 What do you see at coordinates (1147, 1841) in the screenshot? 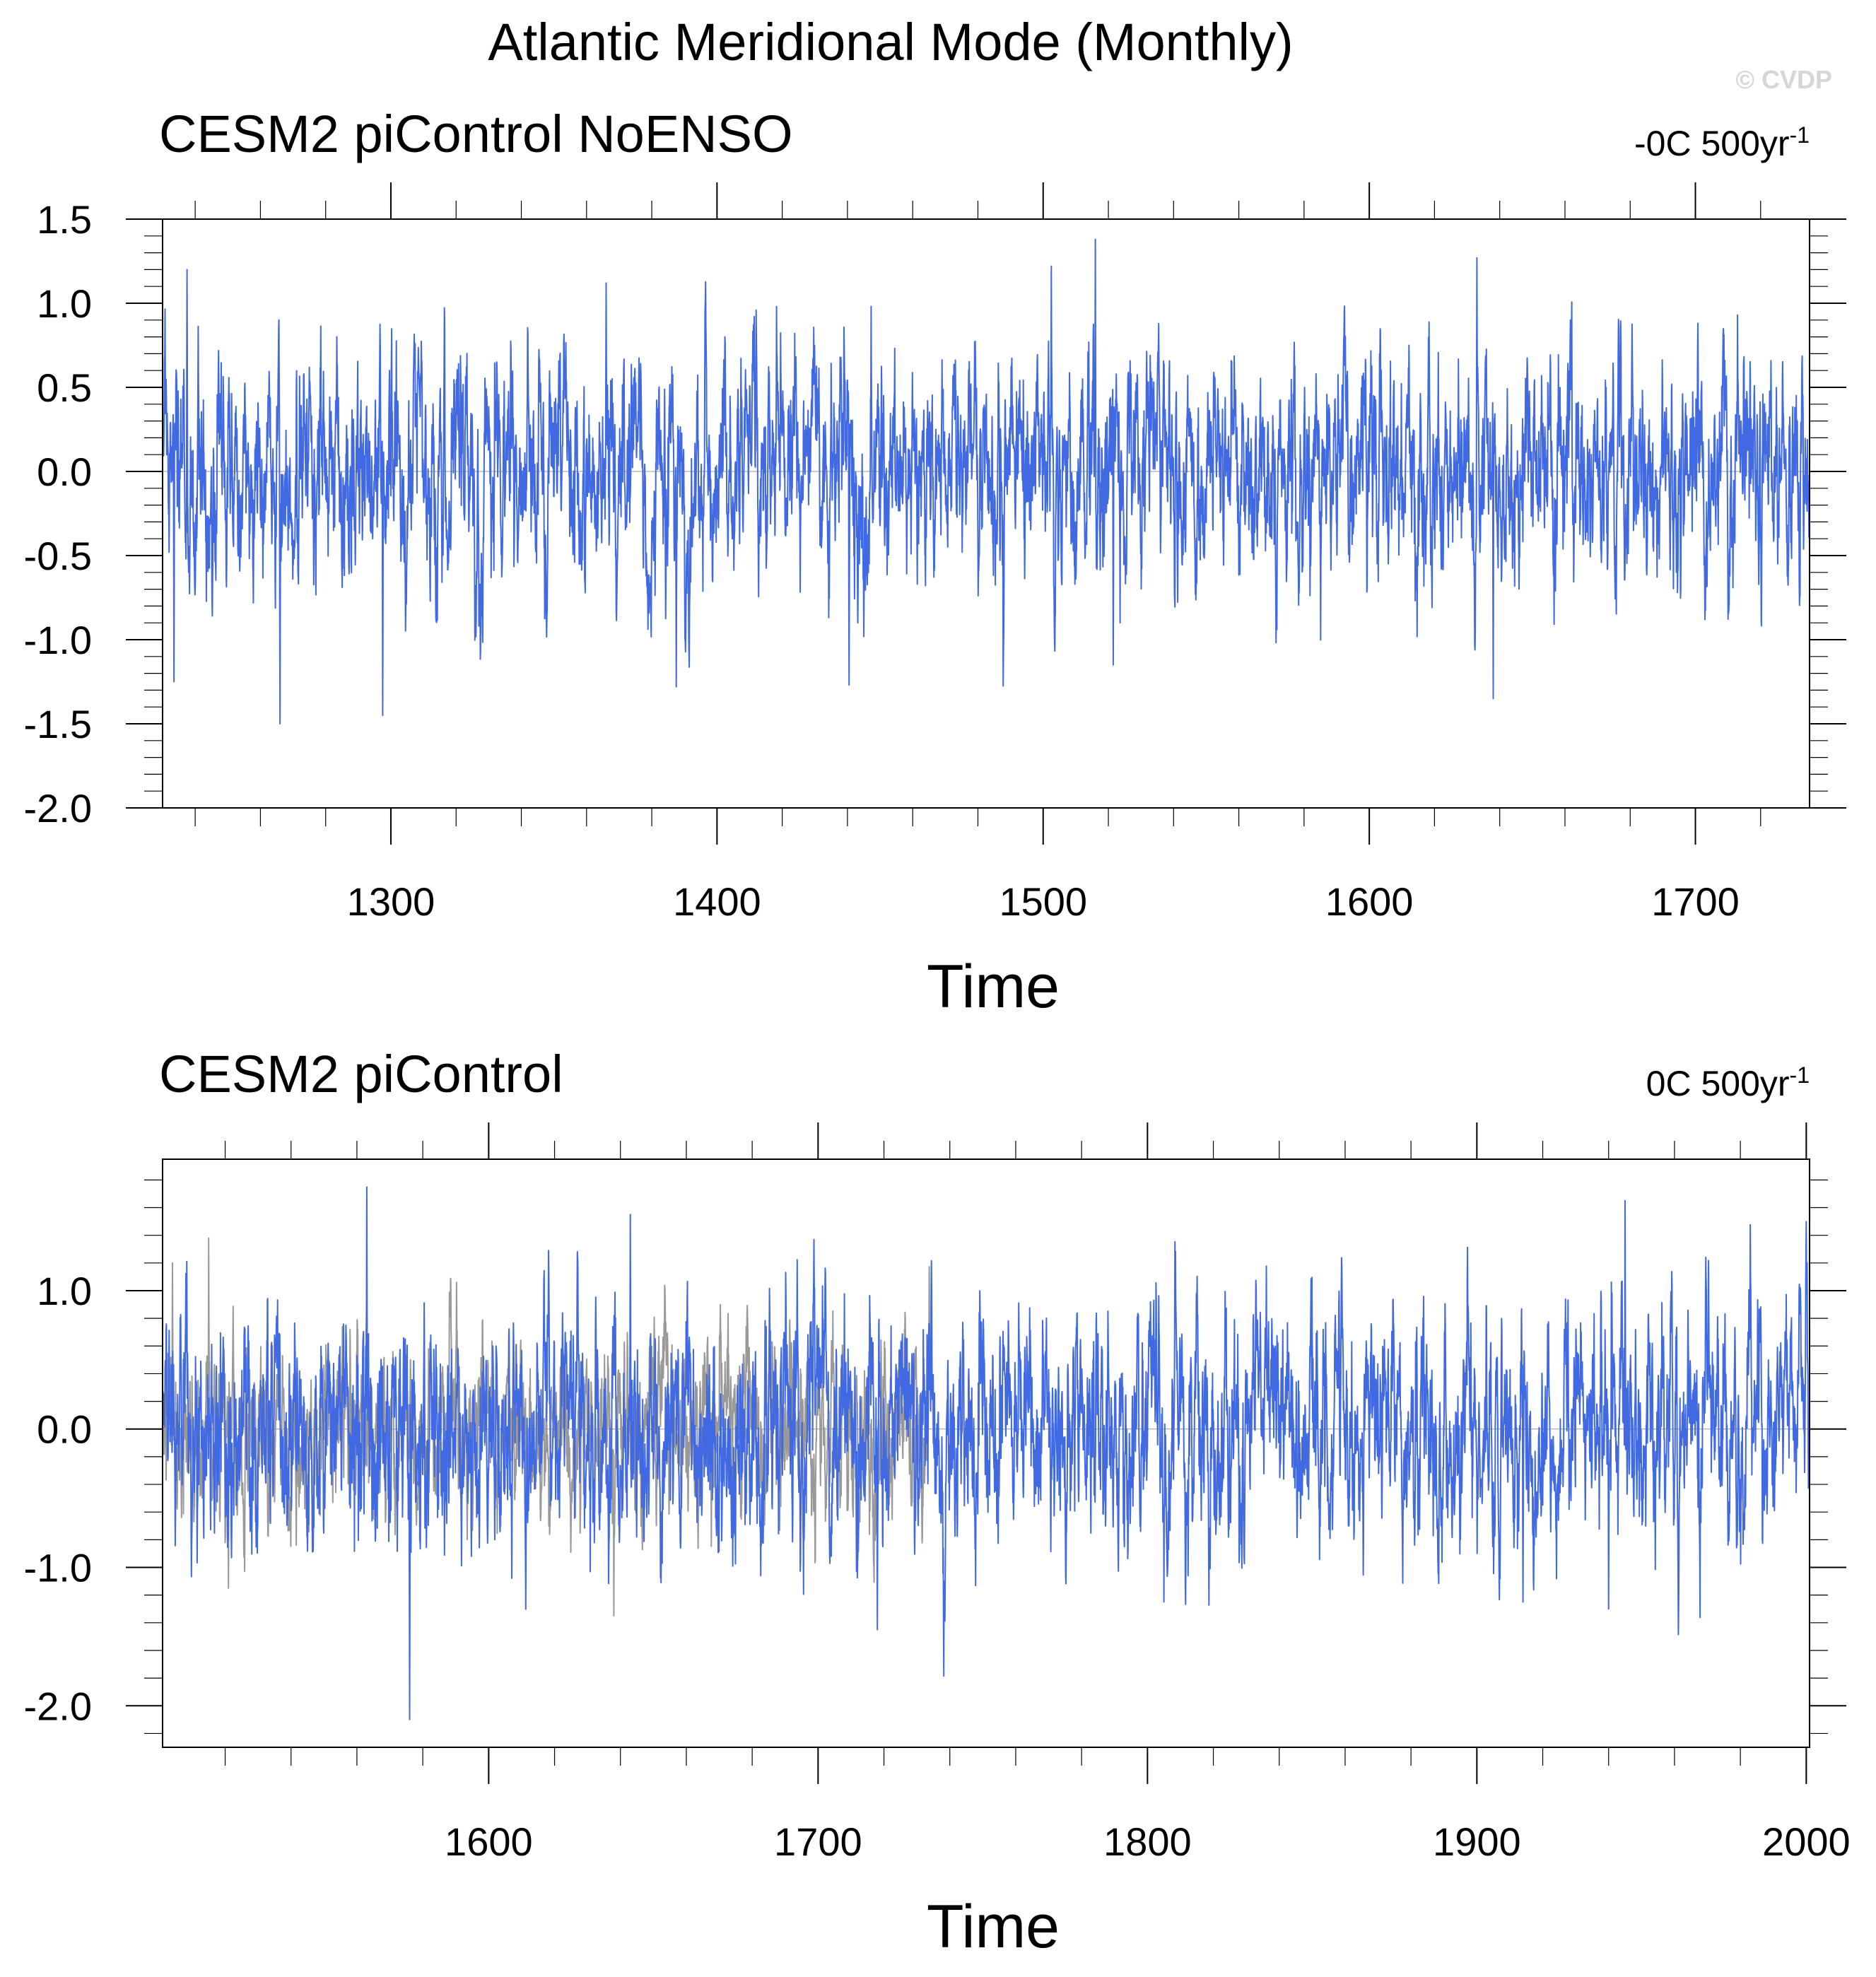
I see `x-tick-label: 1800` at bounding box center [1147, 1841].